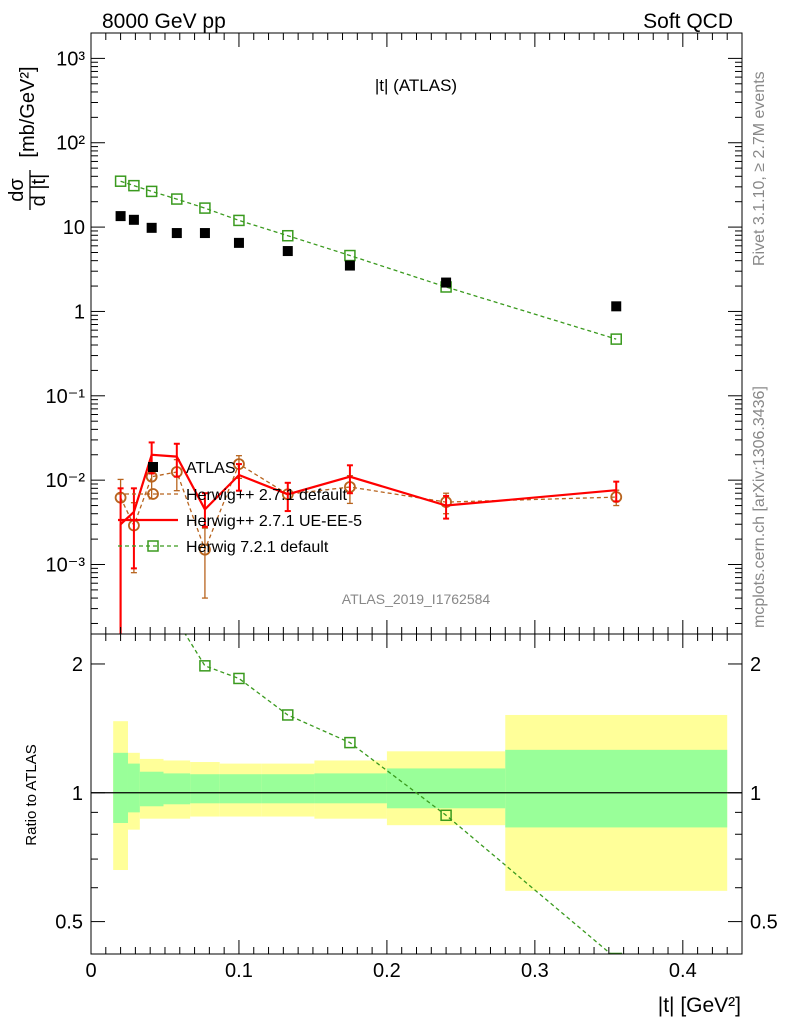 Image resolution: width=786 pixels, height=1024 pixels. I want to click on legend-herwigpp-default-marker, so click(153, 494).